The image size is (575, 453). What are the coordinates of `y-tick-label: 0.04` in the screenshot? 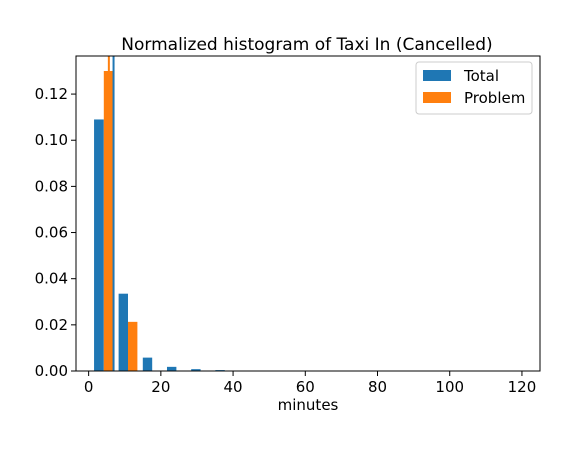 It's located at (51, 279).